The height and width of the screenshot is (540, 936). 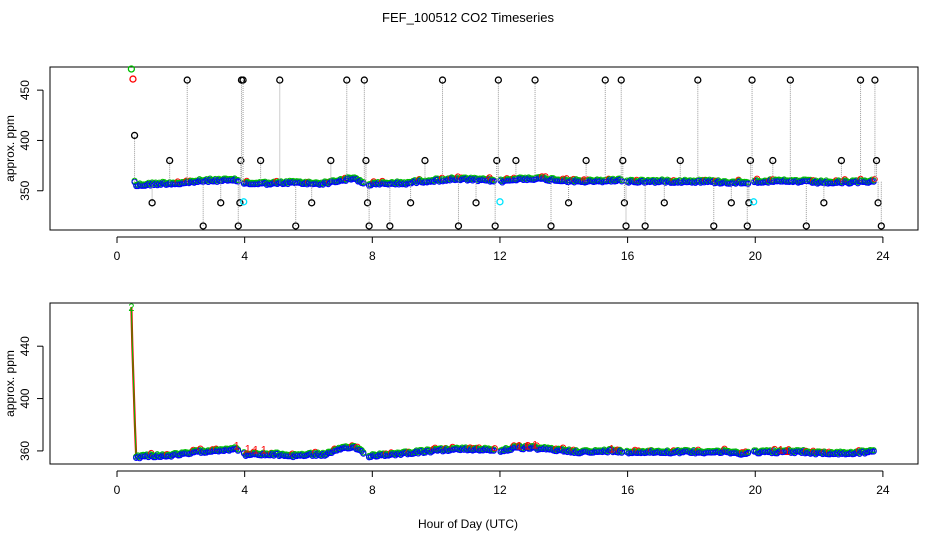 What do you see at coordinates (25, 90) in the screenshot?
I see `y-tick-label: 450` at bounding box center [25, 90].